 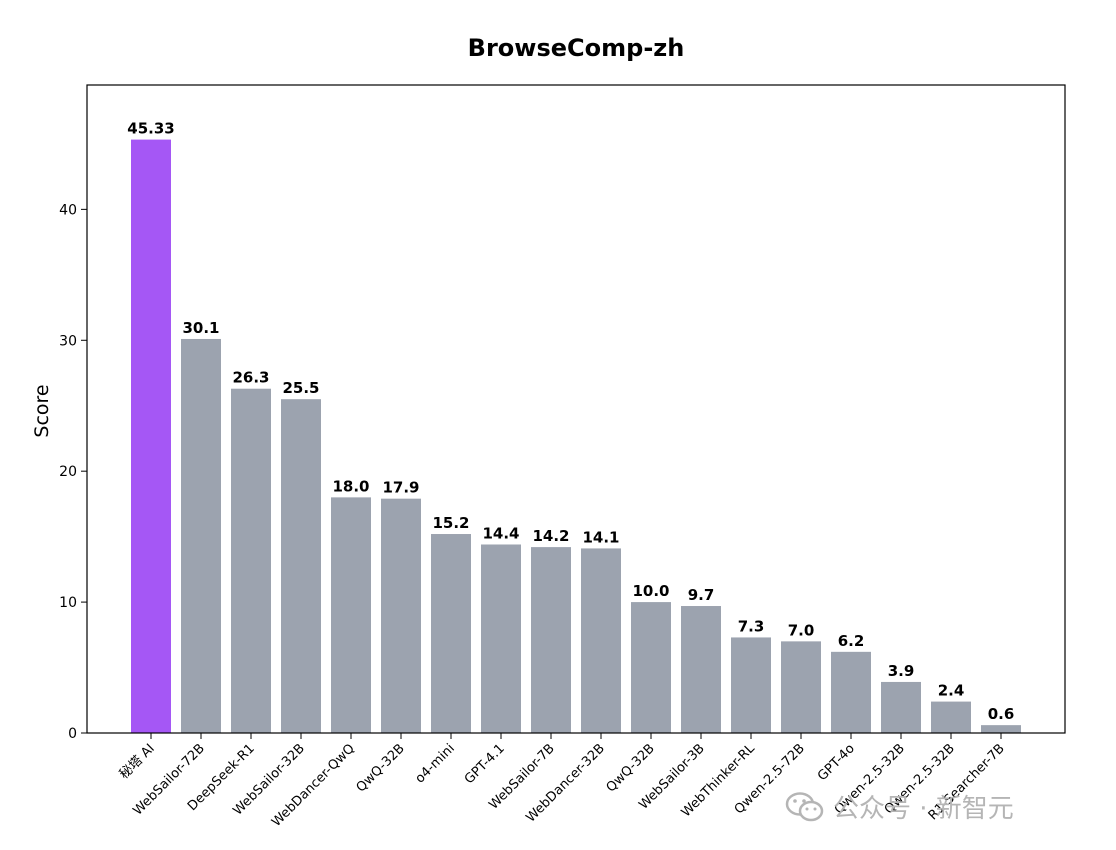 What do you see at coordinates (72, 734) in the screenshot?
I see `y-tick-label: 0` at bounding box center [72, 734].